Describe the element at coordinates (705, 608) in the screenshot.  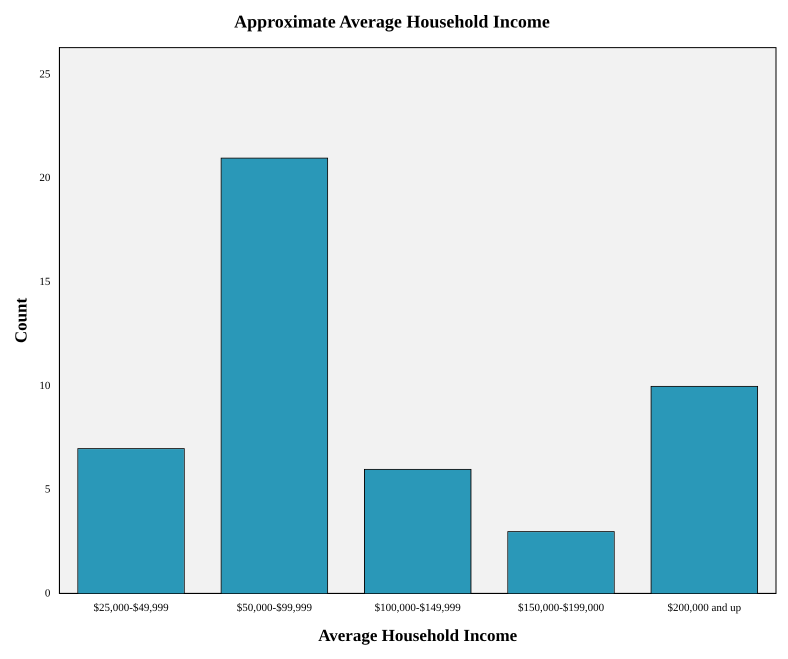
I see `x-tick-label: $200,000 and up` at that location.